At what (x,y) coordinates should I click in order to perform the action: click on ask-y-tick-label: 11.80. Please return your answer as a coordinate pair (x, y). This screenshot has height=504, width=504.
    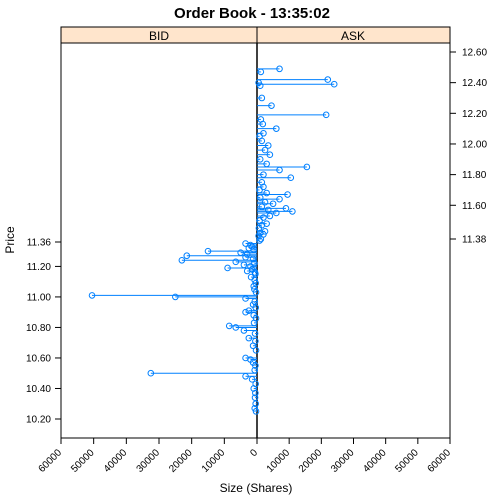
    Looking at the image, I should click on (474, 175).